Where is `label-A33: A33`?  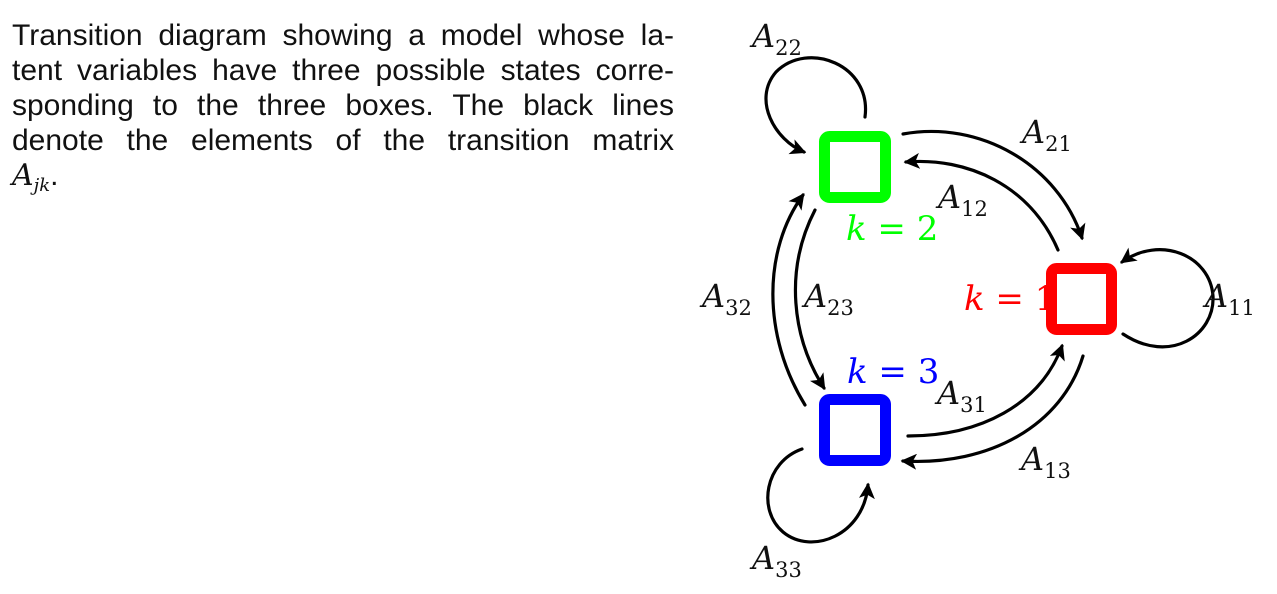
label-A33: A33 is located at coordinates (775, 560).